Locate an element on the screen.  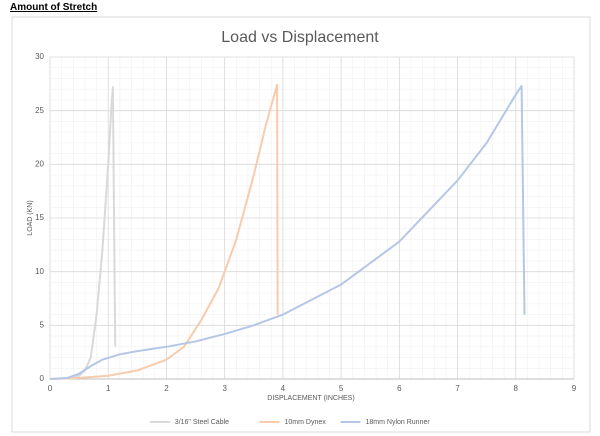
x-tick-label: 8 is located at coordinates (516, 388).